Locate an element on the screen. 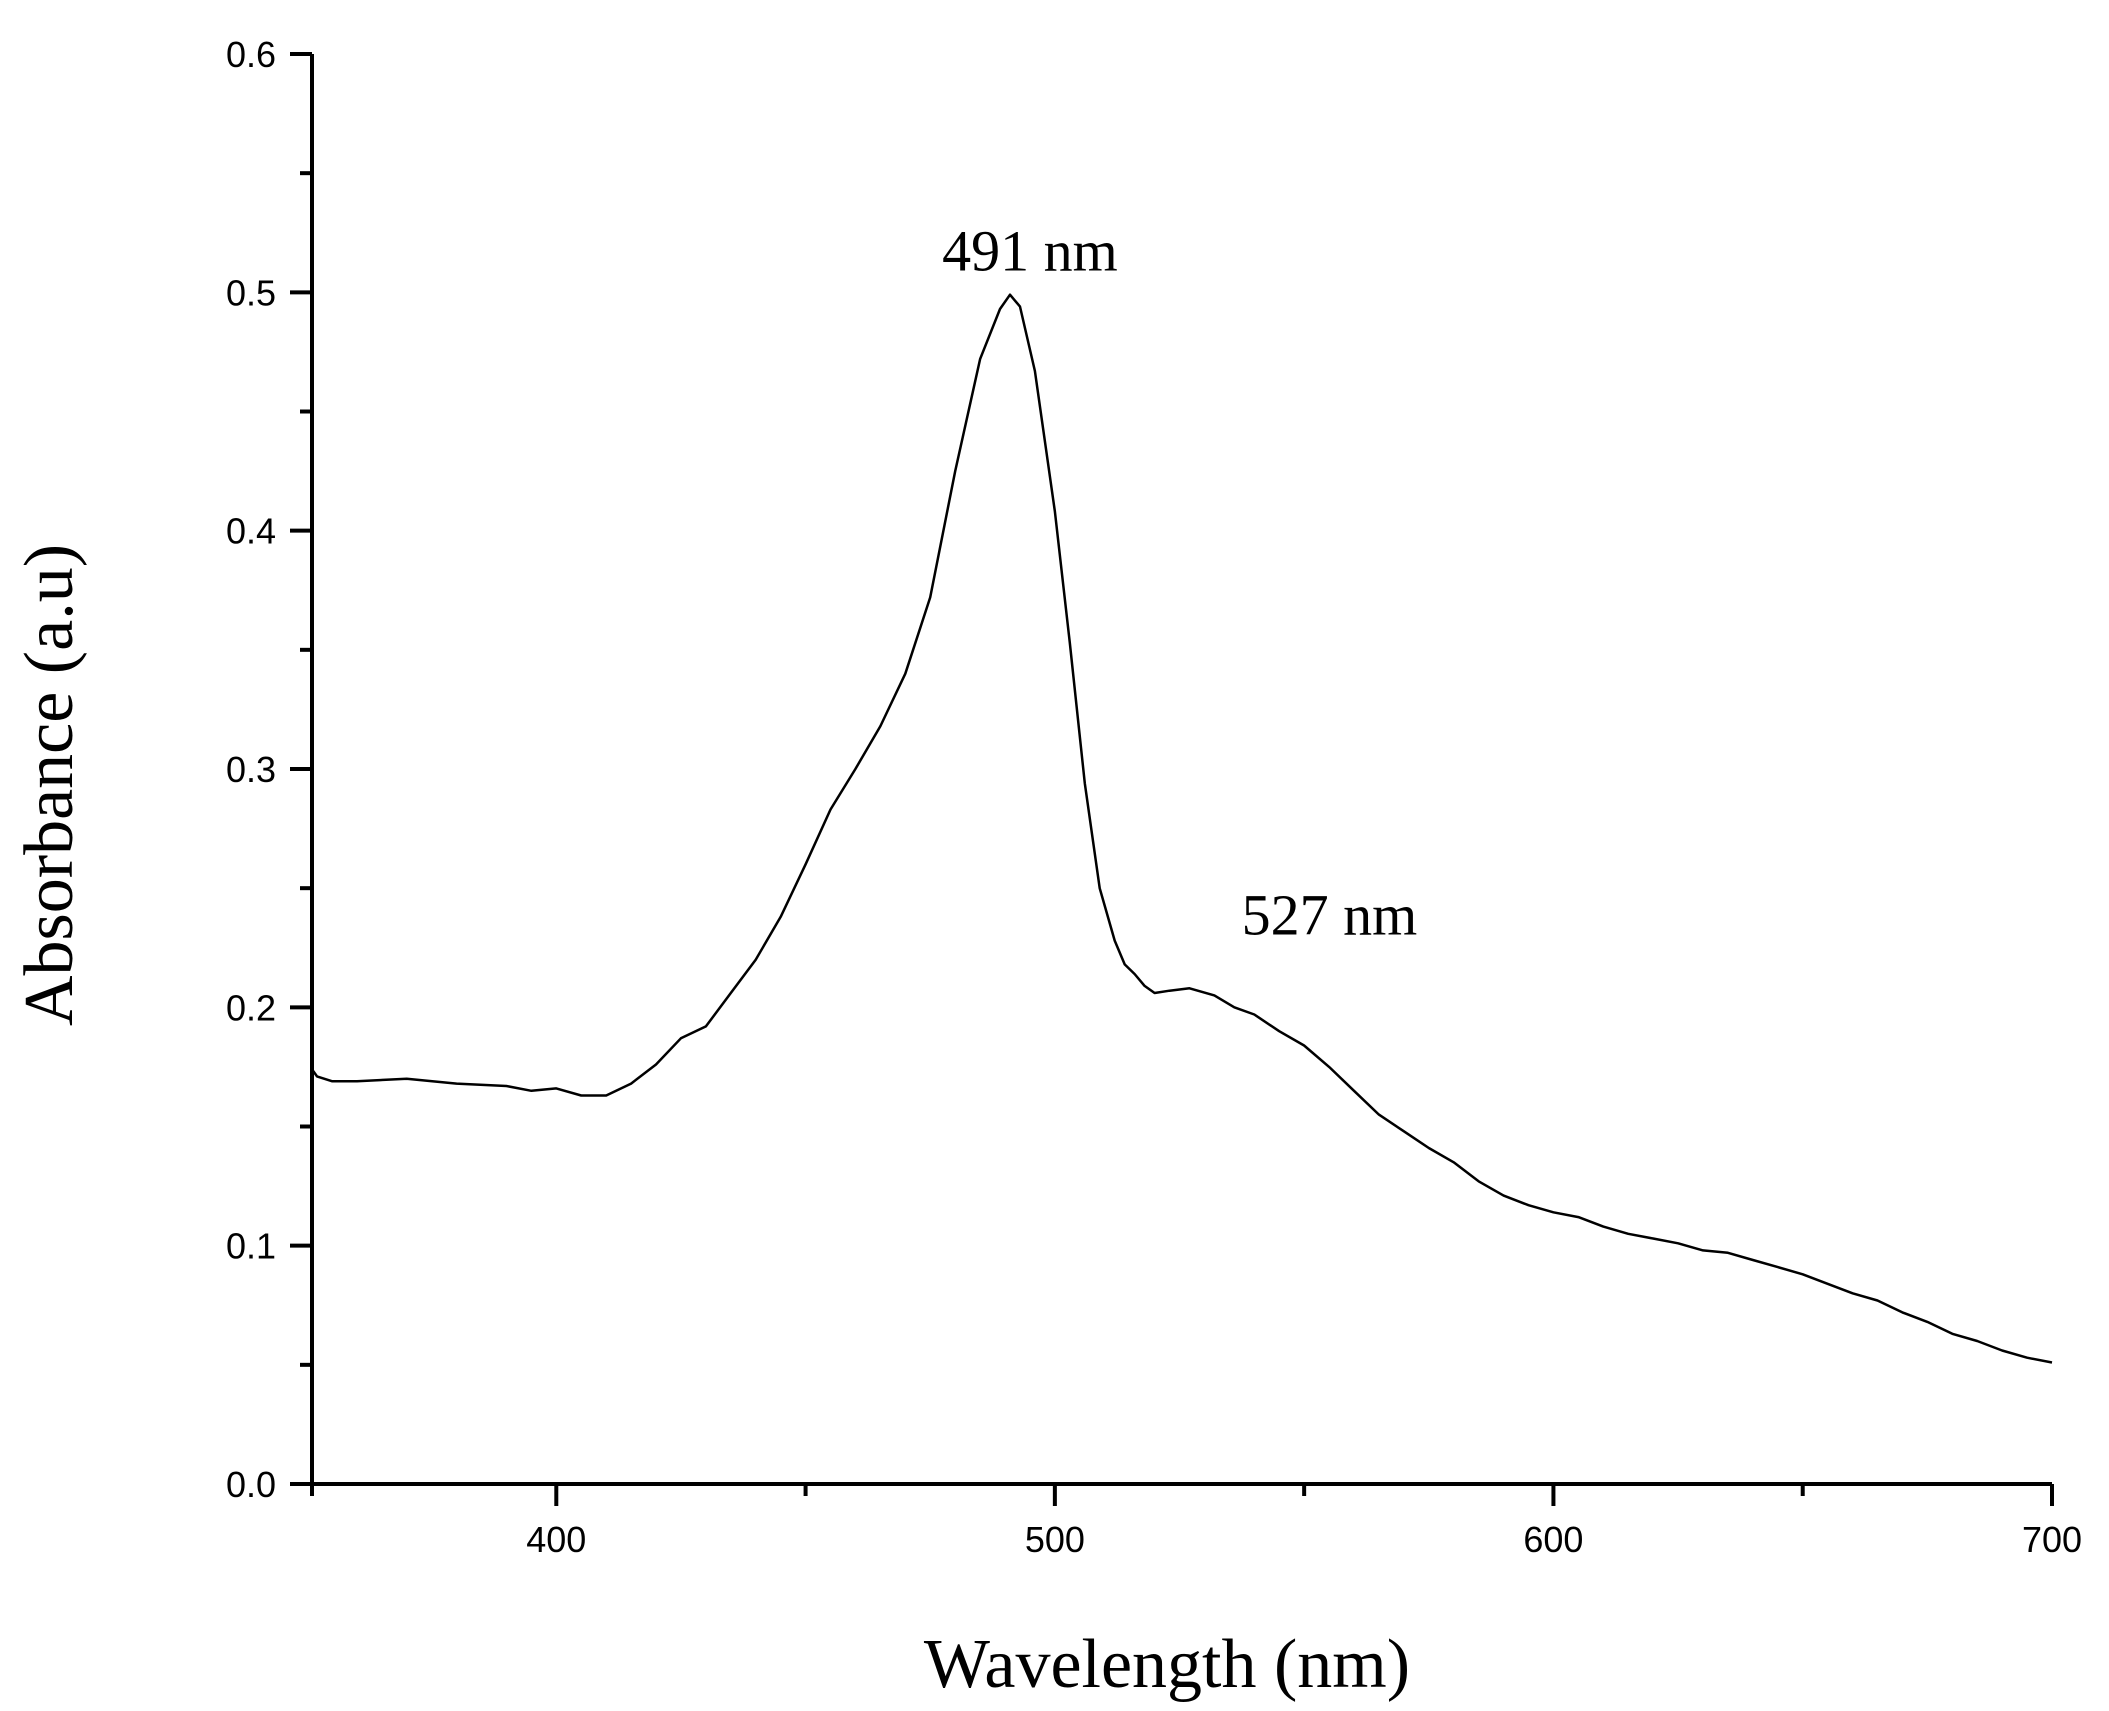 The width and height of the screenshot is (2109, 1711). x-tick-label: 600 is located at coordinates (1553, 1539).